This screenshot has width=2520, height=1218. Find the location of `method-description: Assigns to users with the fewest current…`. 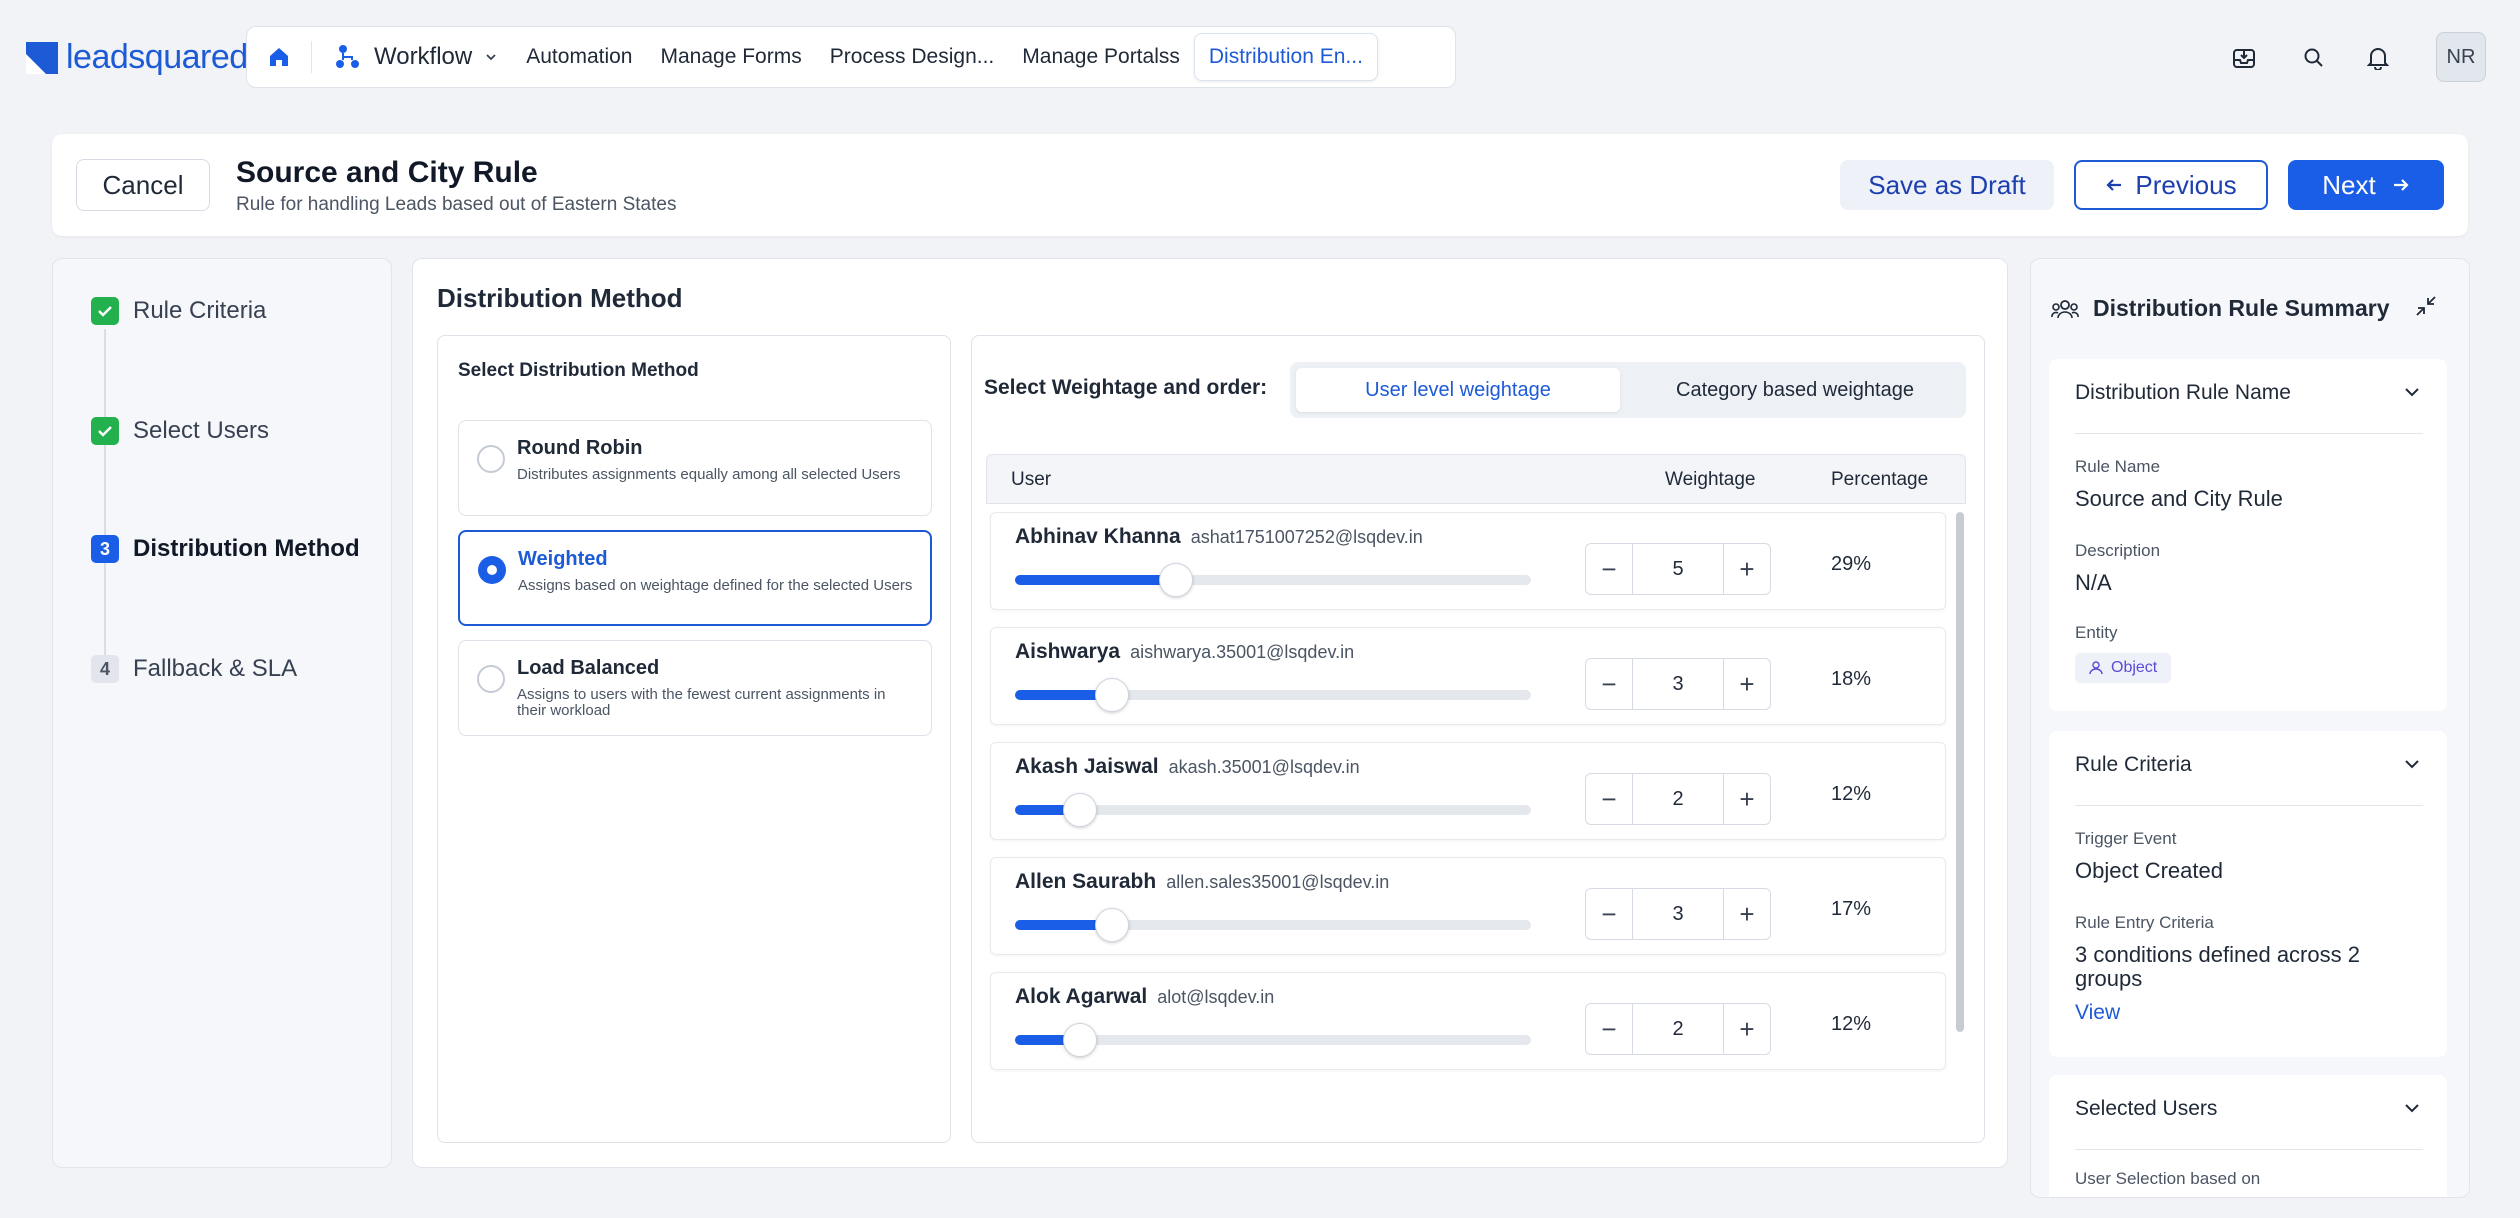

method-description: Assigns to users with the fewest current… is located at coordinates (701, 702).